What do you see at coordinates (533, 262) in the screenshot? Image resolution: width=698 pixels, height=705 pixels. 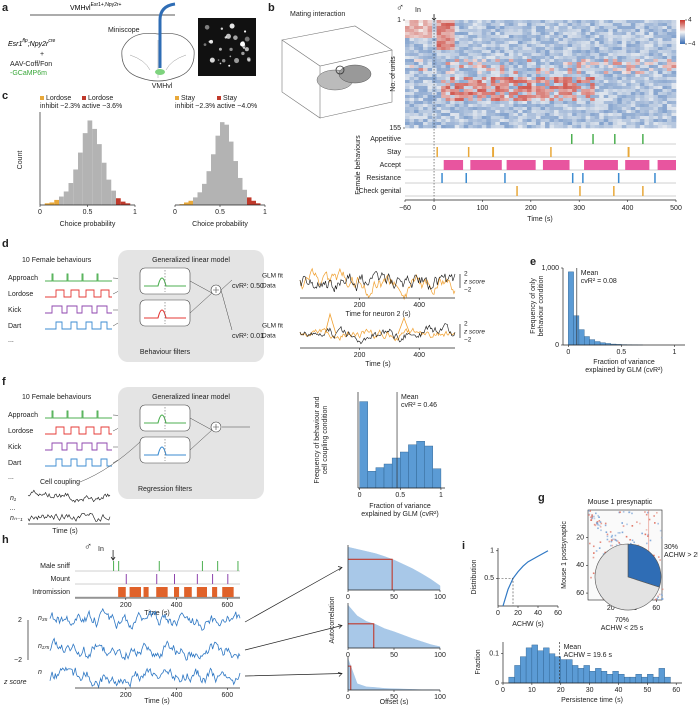 I see `panel-label: e` at bounding box center [533, 262].